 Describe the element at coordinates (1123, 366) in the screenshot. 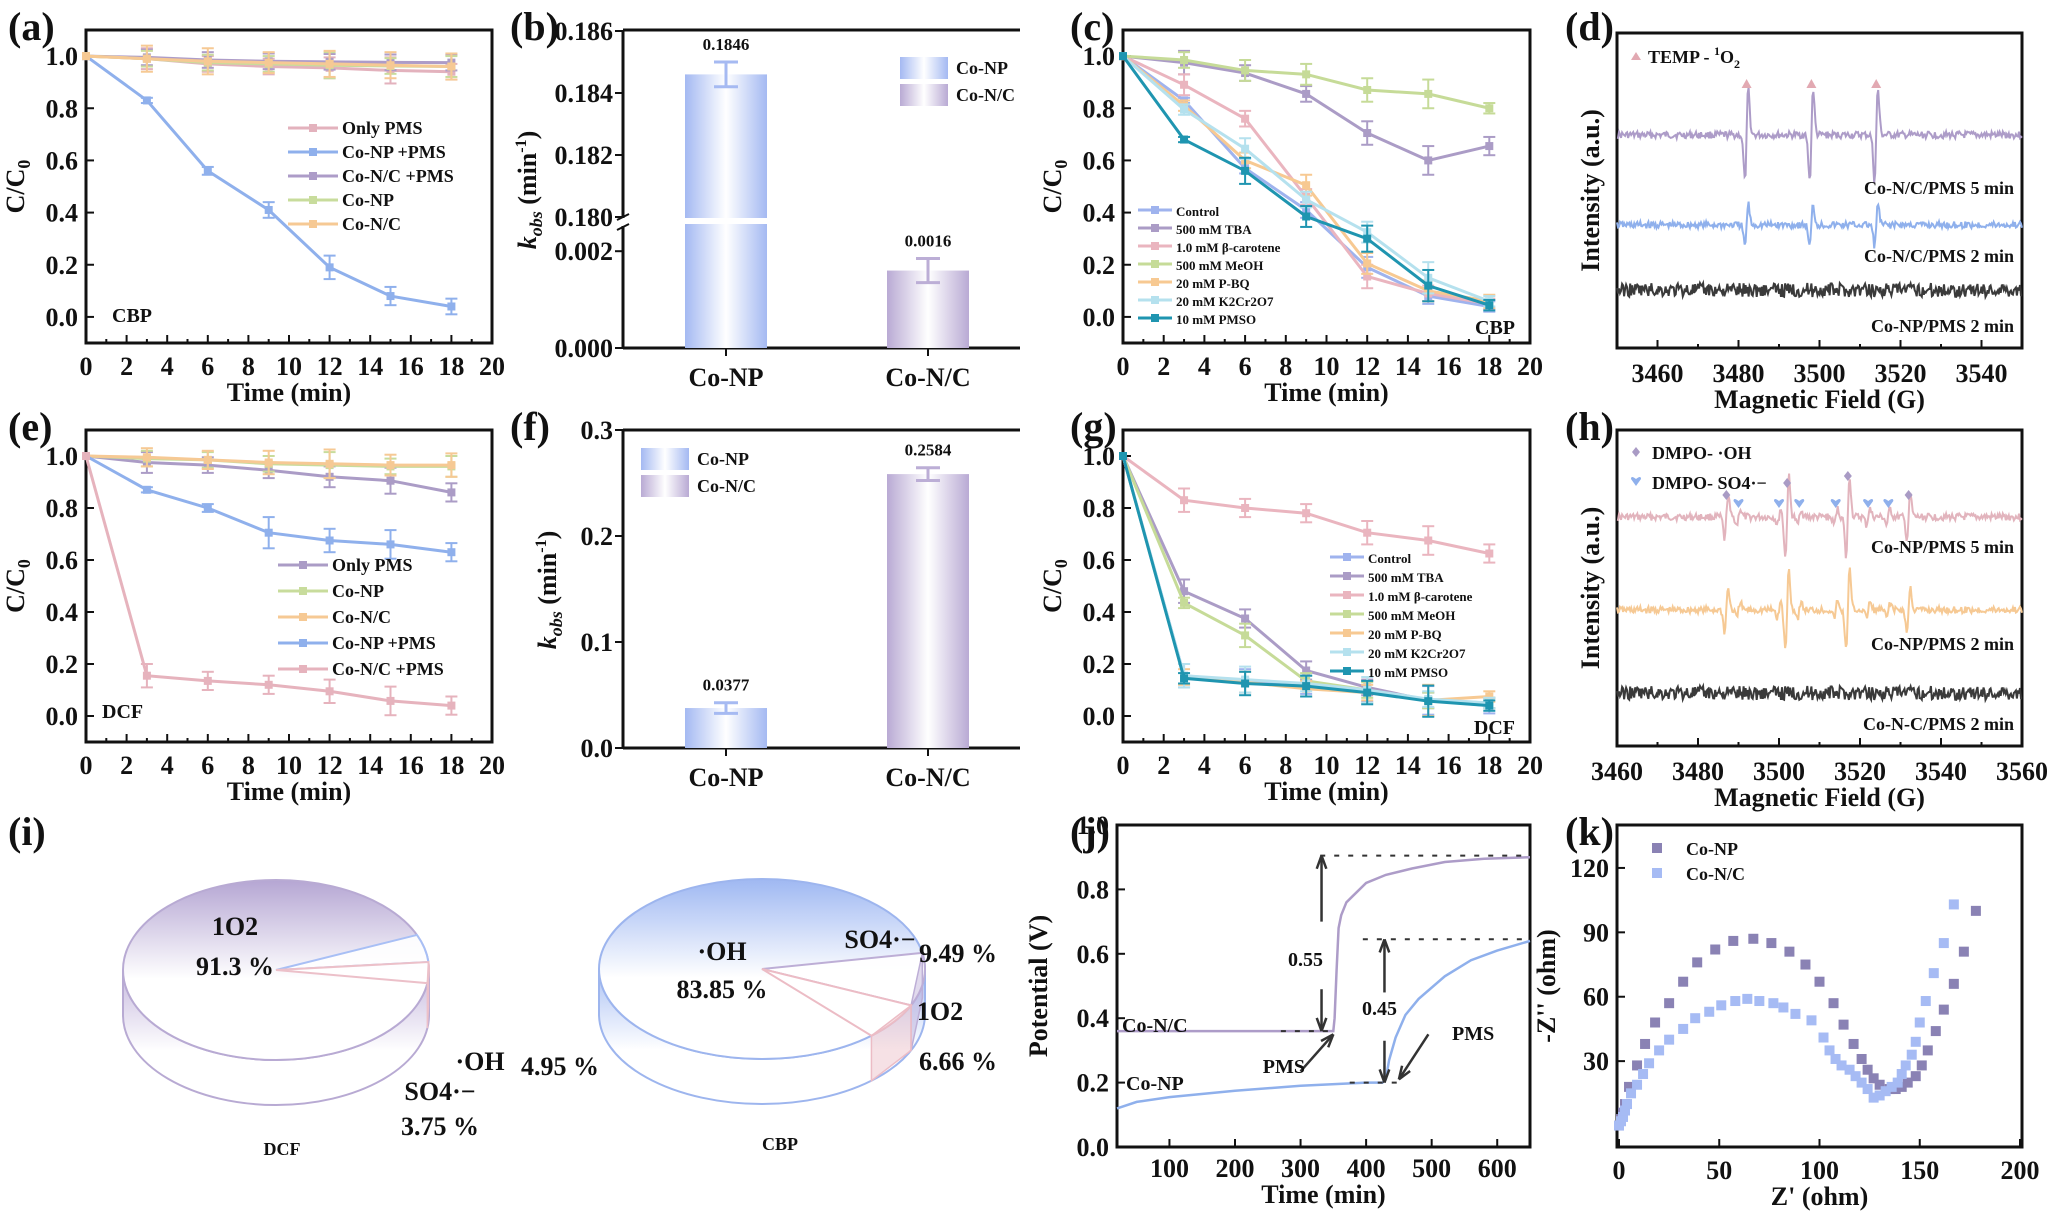

I see `x-tick-label: 0` at that location.